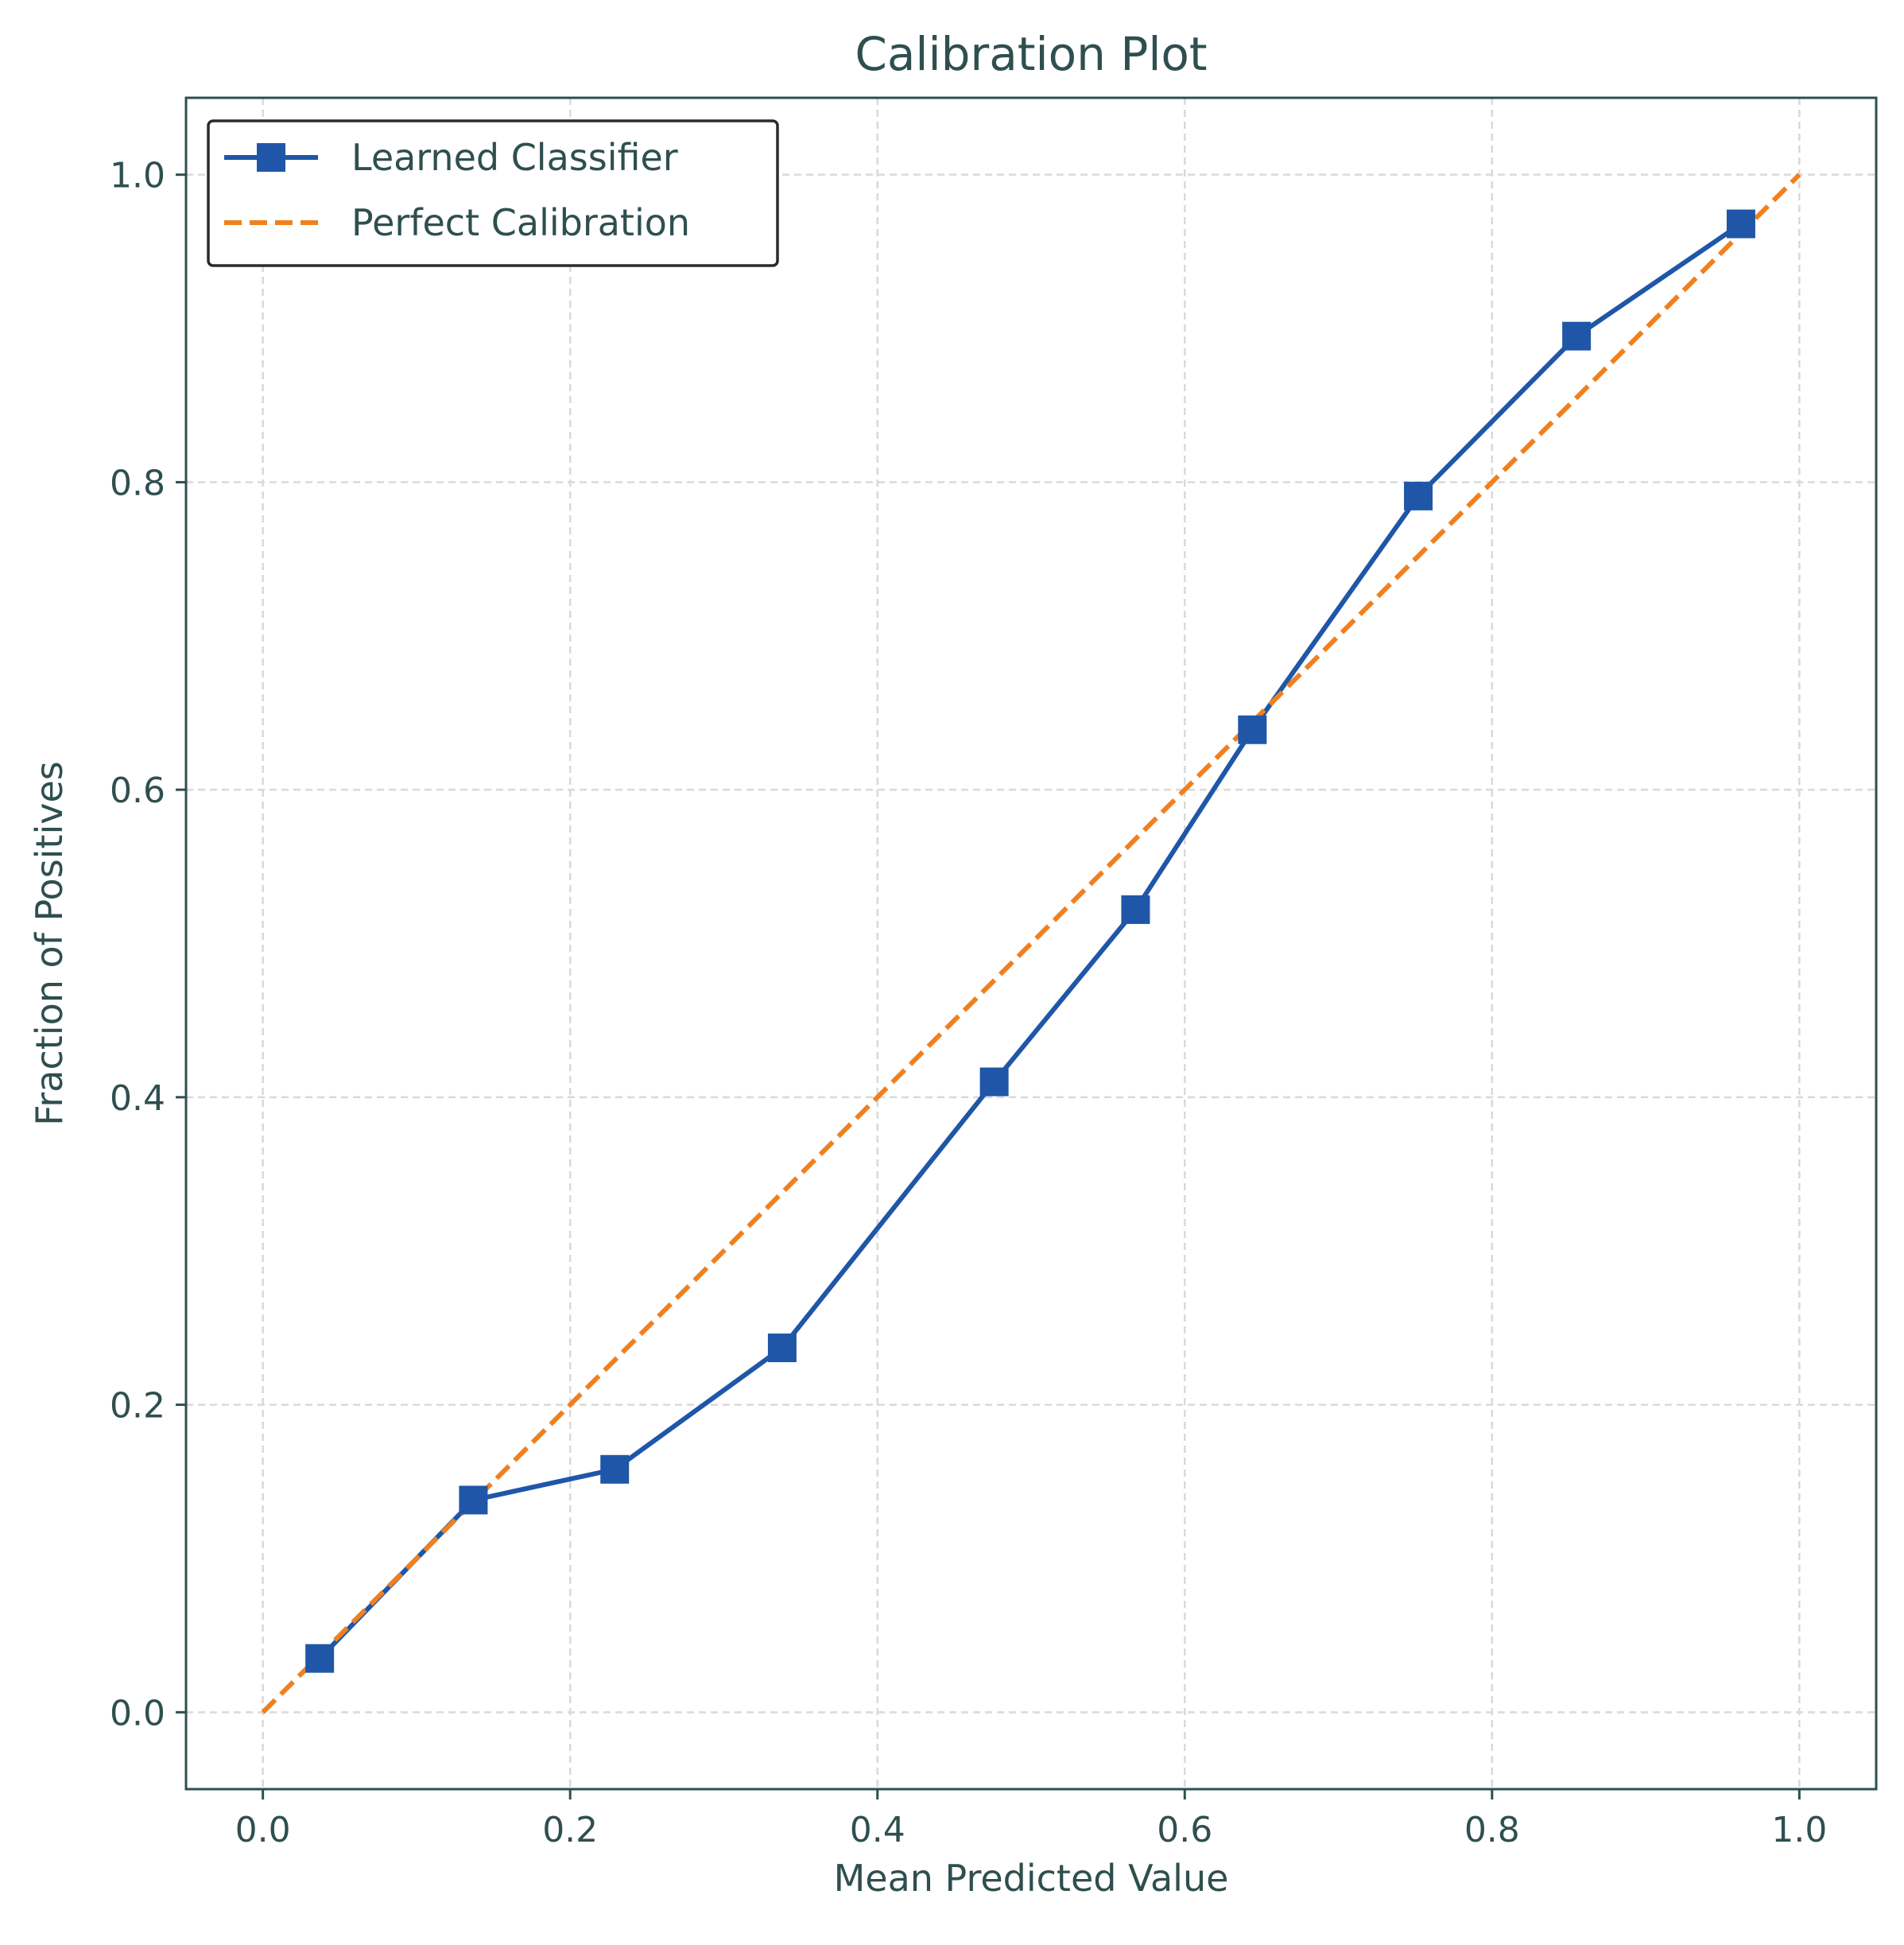  What do you see at coordinates (1031, 1878) in the screenshot?
I see `x-axis-title: Mean Predicted Value` at bounding box center [1031, 1878].